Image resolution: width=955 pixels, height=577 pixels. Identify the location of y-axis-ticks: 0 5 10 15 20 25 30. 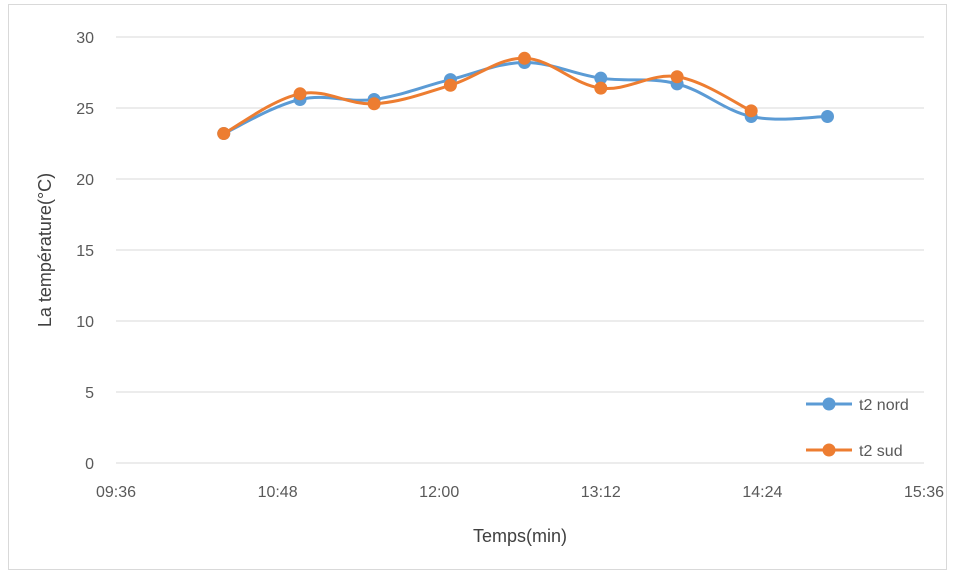
(85, 251).